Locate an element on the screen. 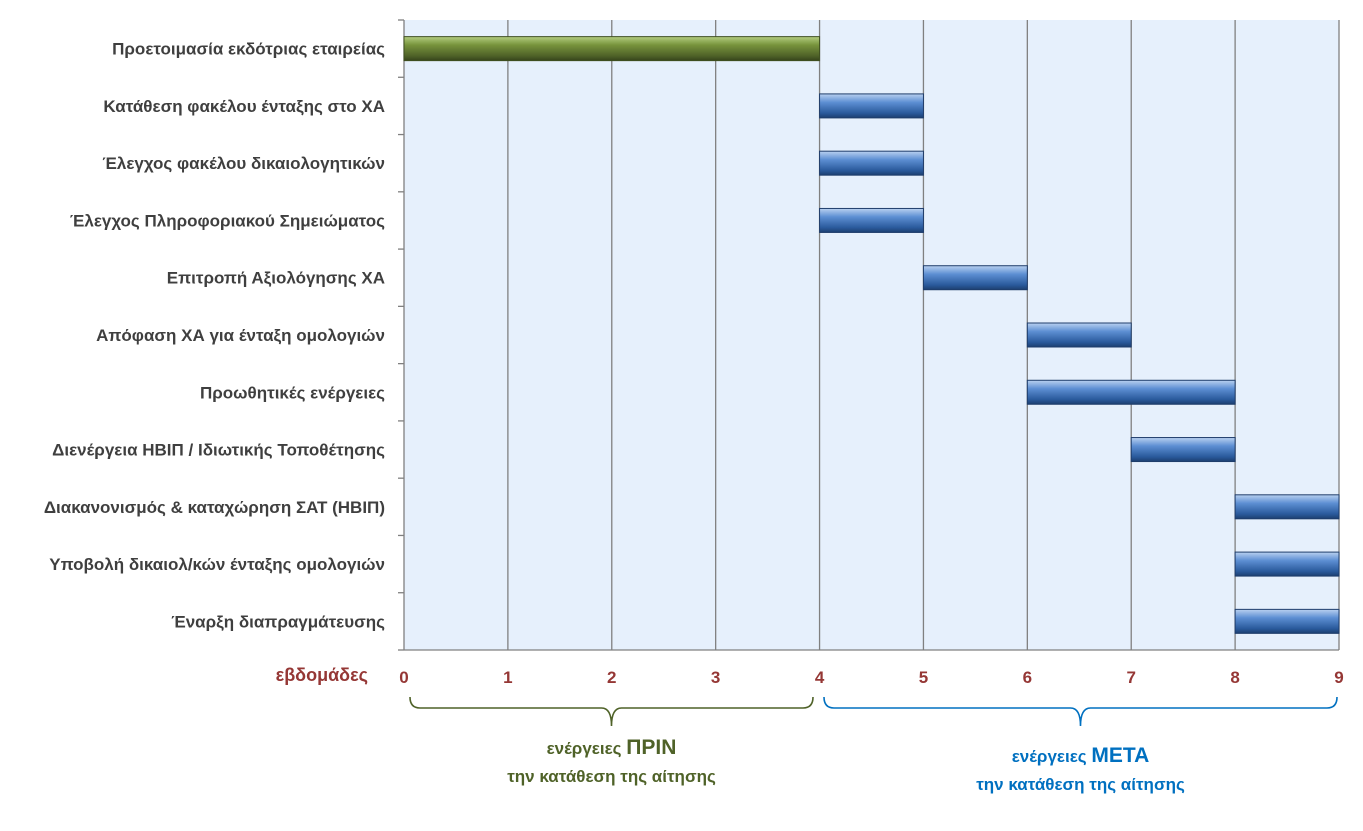 The height and width of the screenshot is (831, 1363). x-tick-label-4: 4 is located at coordinates (820, 677).